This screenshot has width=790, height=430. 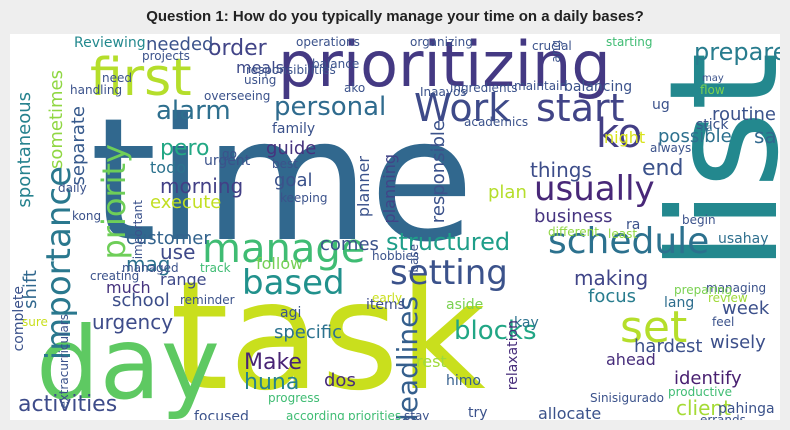 I want to click on word-planning: planning, so click(x=389, y=189).